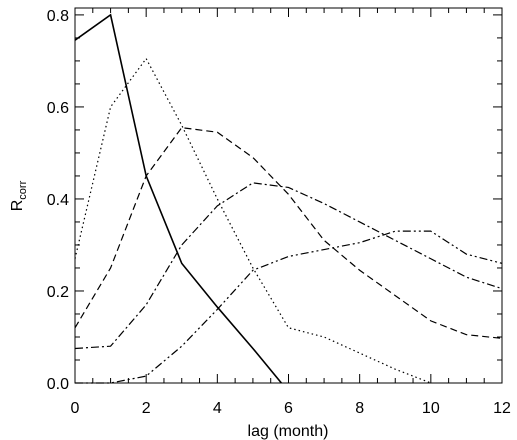 The height and width of the screenshot is (440, 517). What do you see at coordinates (288, 431) in the screenshot?
I see `x-axis-label: lag (month)` at bounding box center [288, 431].